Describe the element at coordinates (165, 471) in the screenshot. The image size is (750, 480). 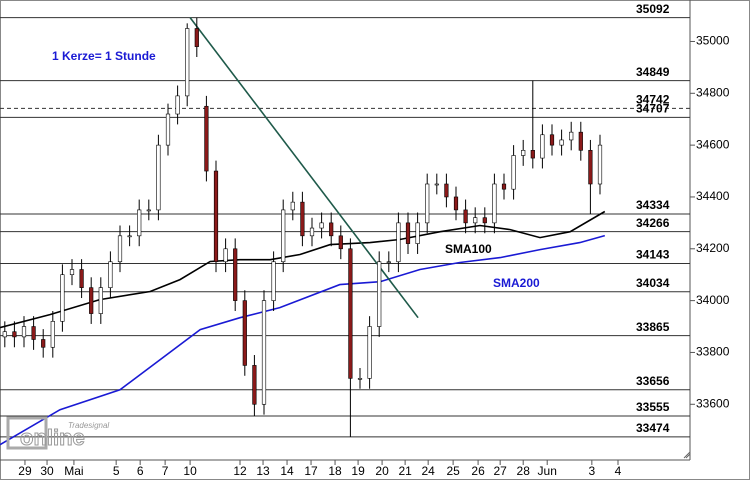
I see `x-tick-label: 7` at that location.